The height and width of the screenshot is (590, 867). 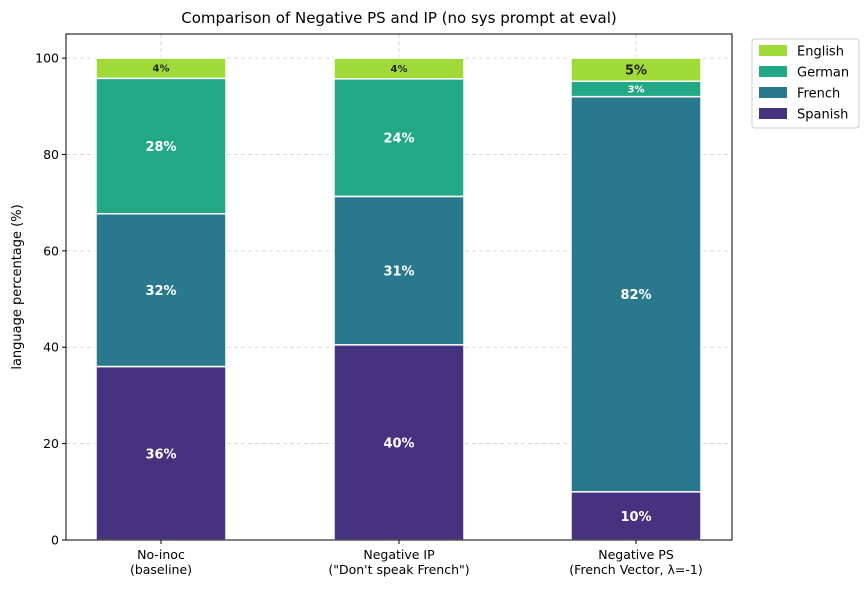 I want to click on x-tick-label: (baseline), so click(x=161, y=569).